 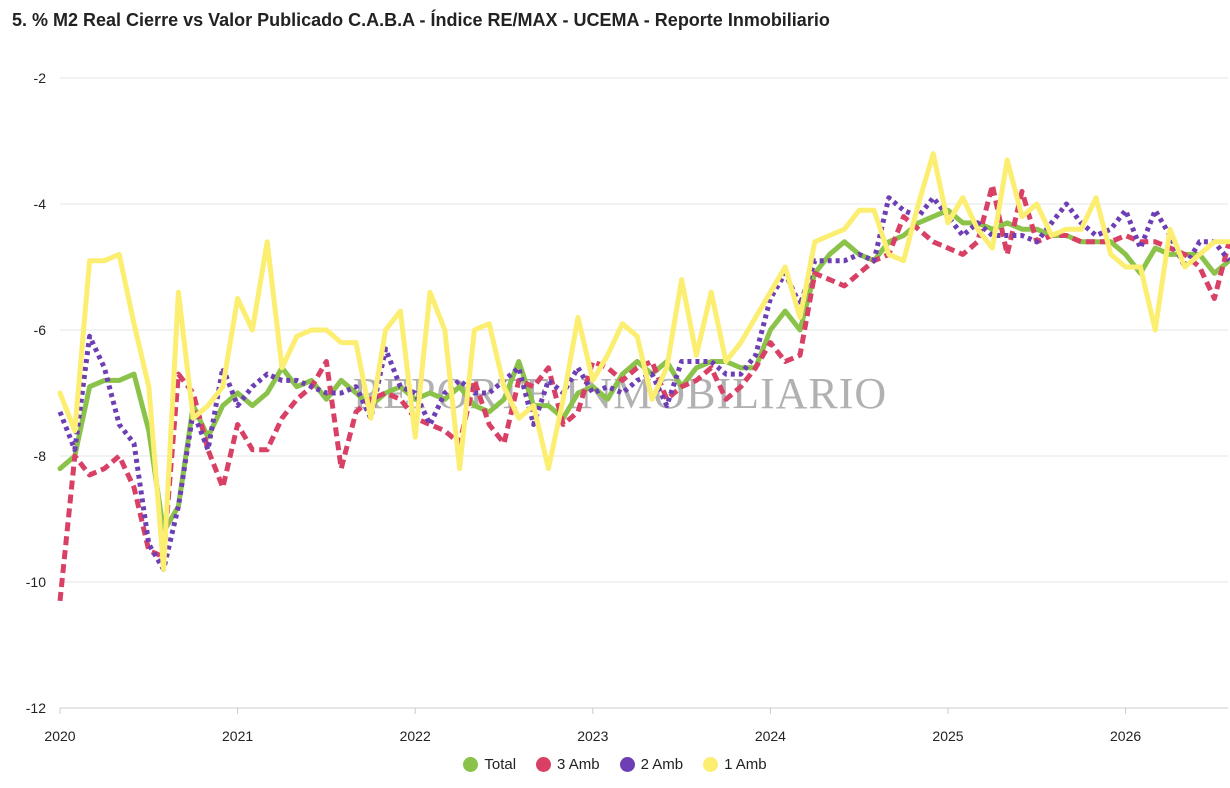 What do you see at coordinates (36, 708) in the screenshot?
I see `y-tick-label: -12` at bounding box center [36, 708].